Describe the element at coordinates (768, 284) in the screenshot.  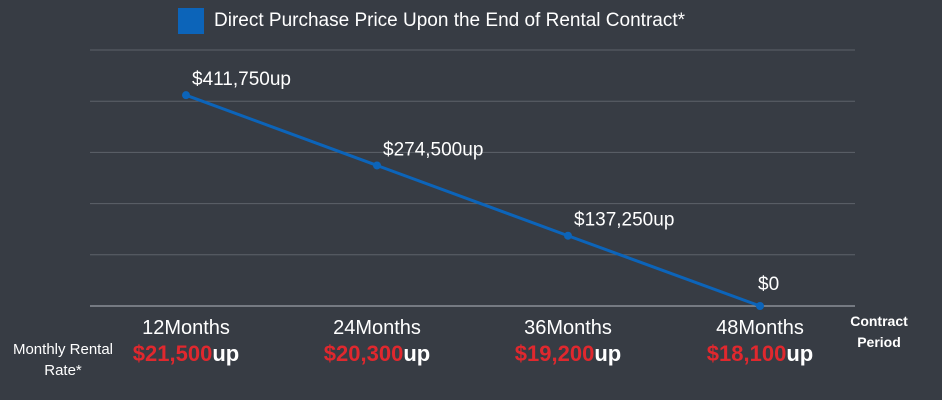
I see `data-label: $0` at that location.